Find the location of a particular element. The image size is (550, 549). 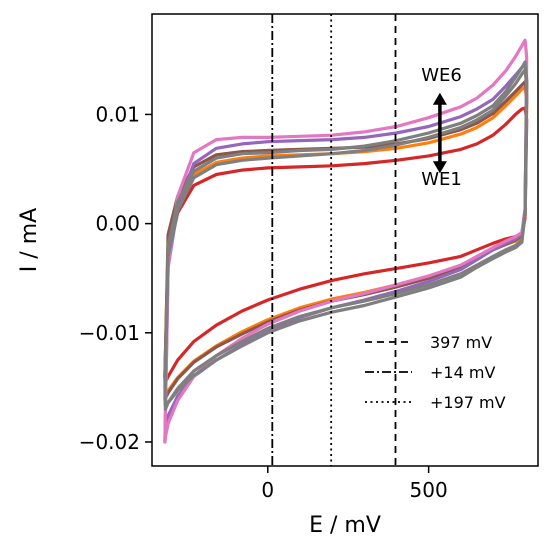

y-tick-label: −0.01 is located at coordinates (109, 333).